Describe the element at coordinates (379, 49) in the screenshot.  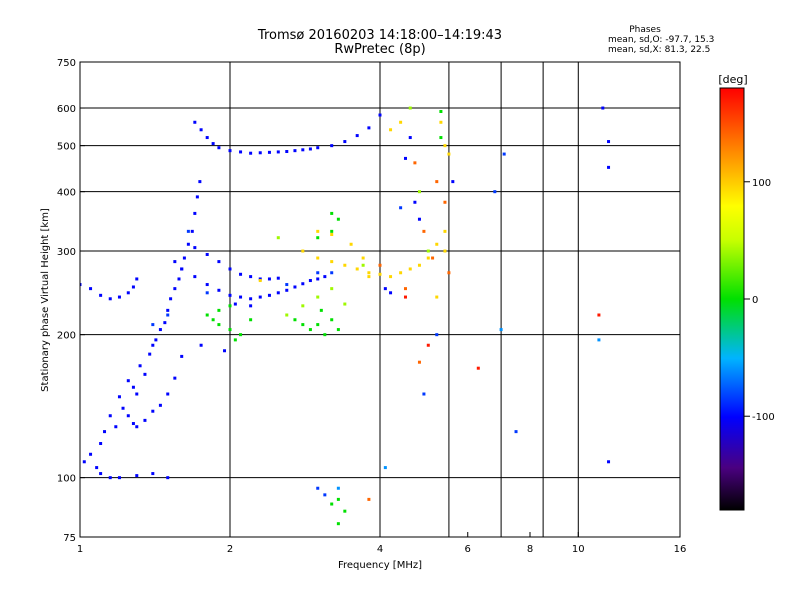
I see `chart-subtitle: RwPretec (8p)` at that location.